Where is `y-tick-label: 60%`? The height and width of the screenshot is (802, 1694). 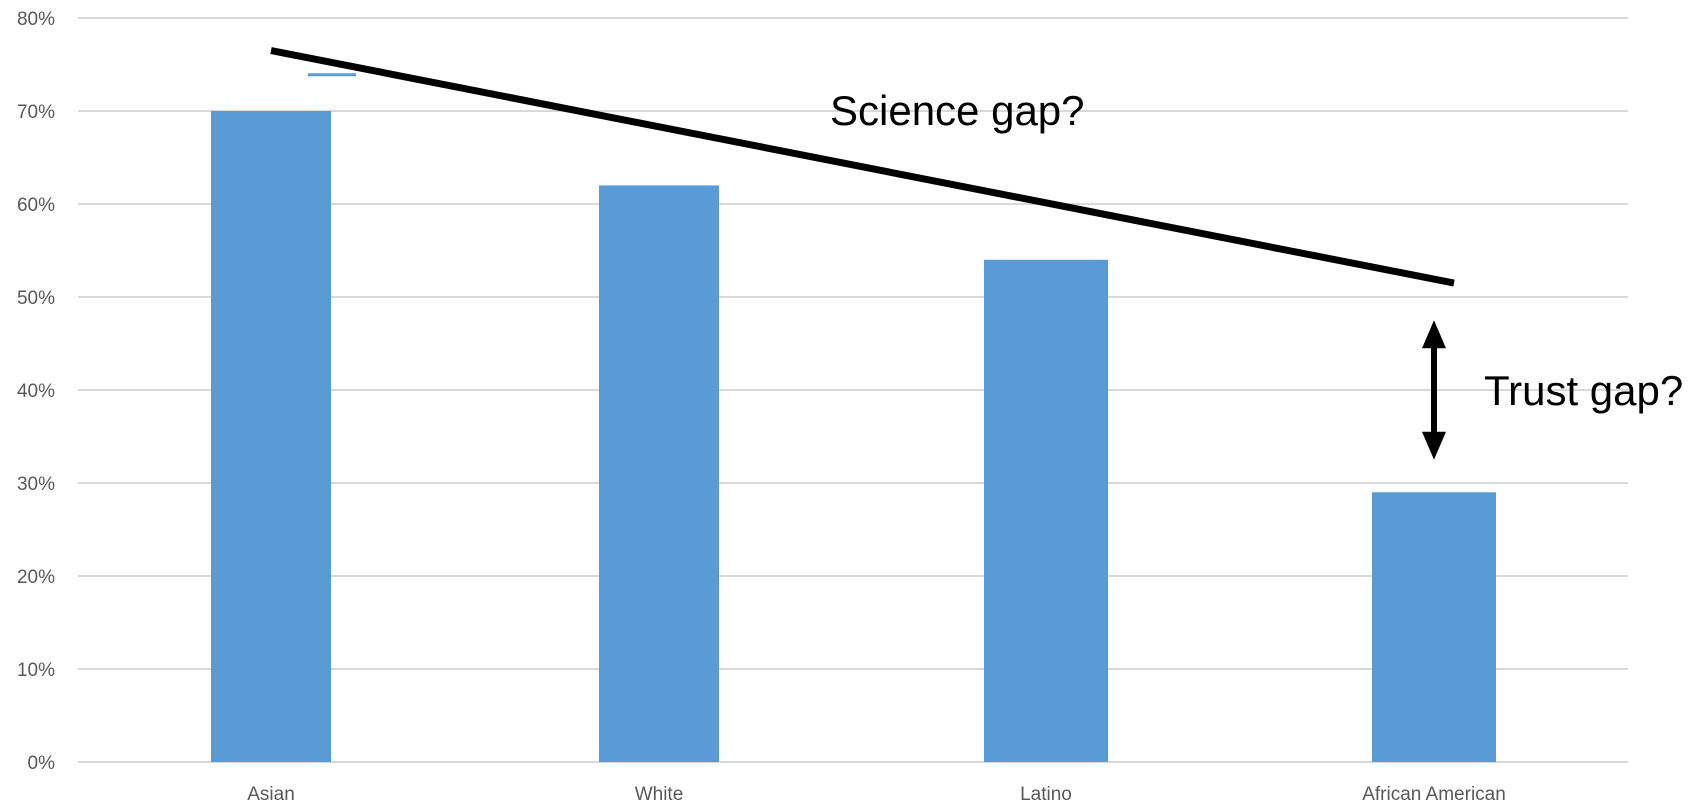 y-tick-label: 60% is located at coordinates (36, 205).